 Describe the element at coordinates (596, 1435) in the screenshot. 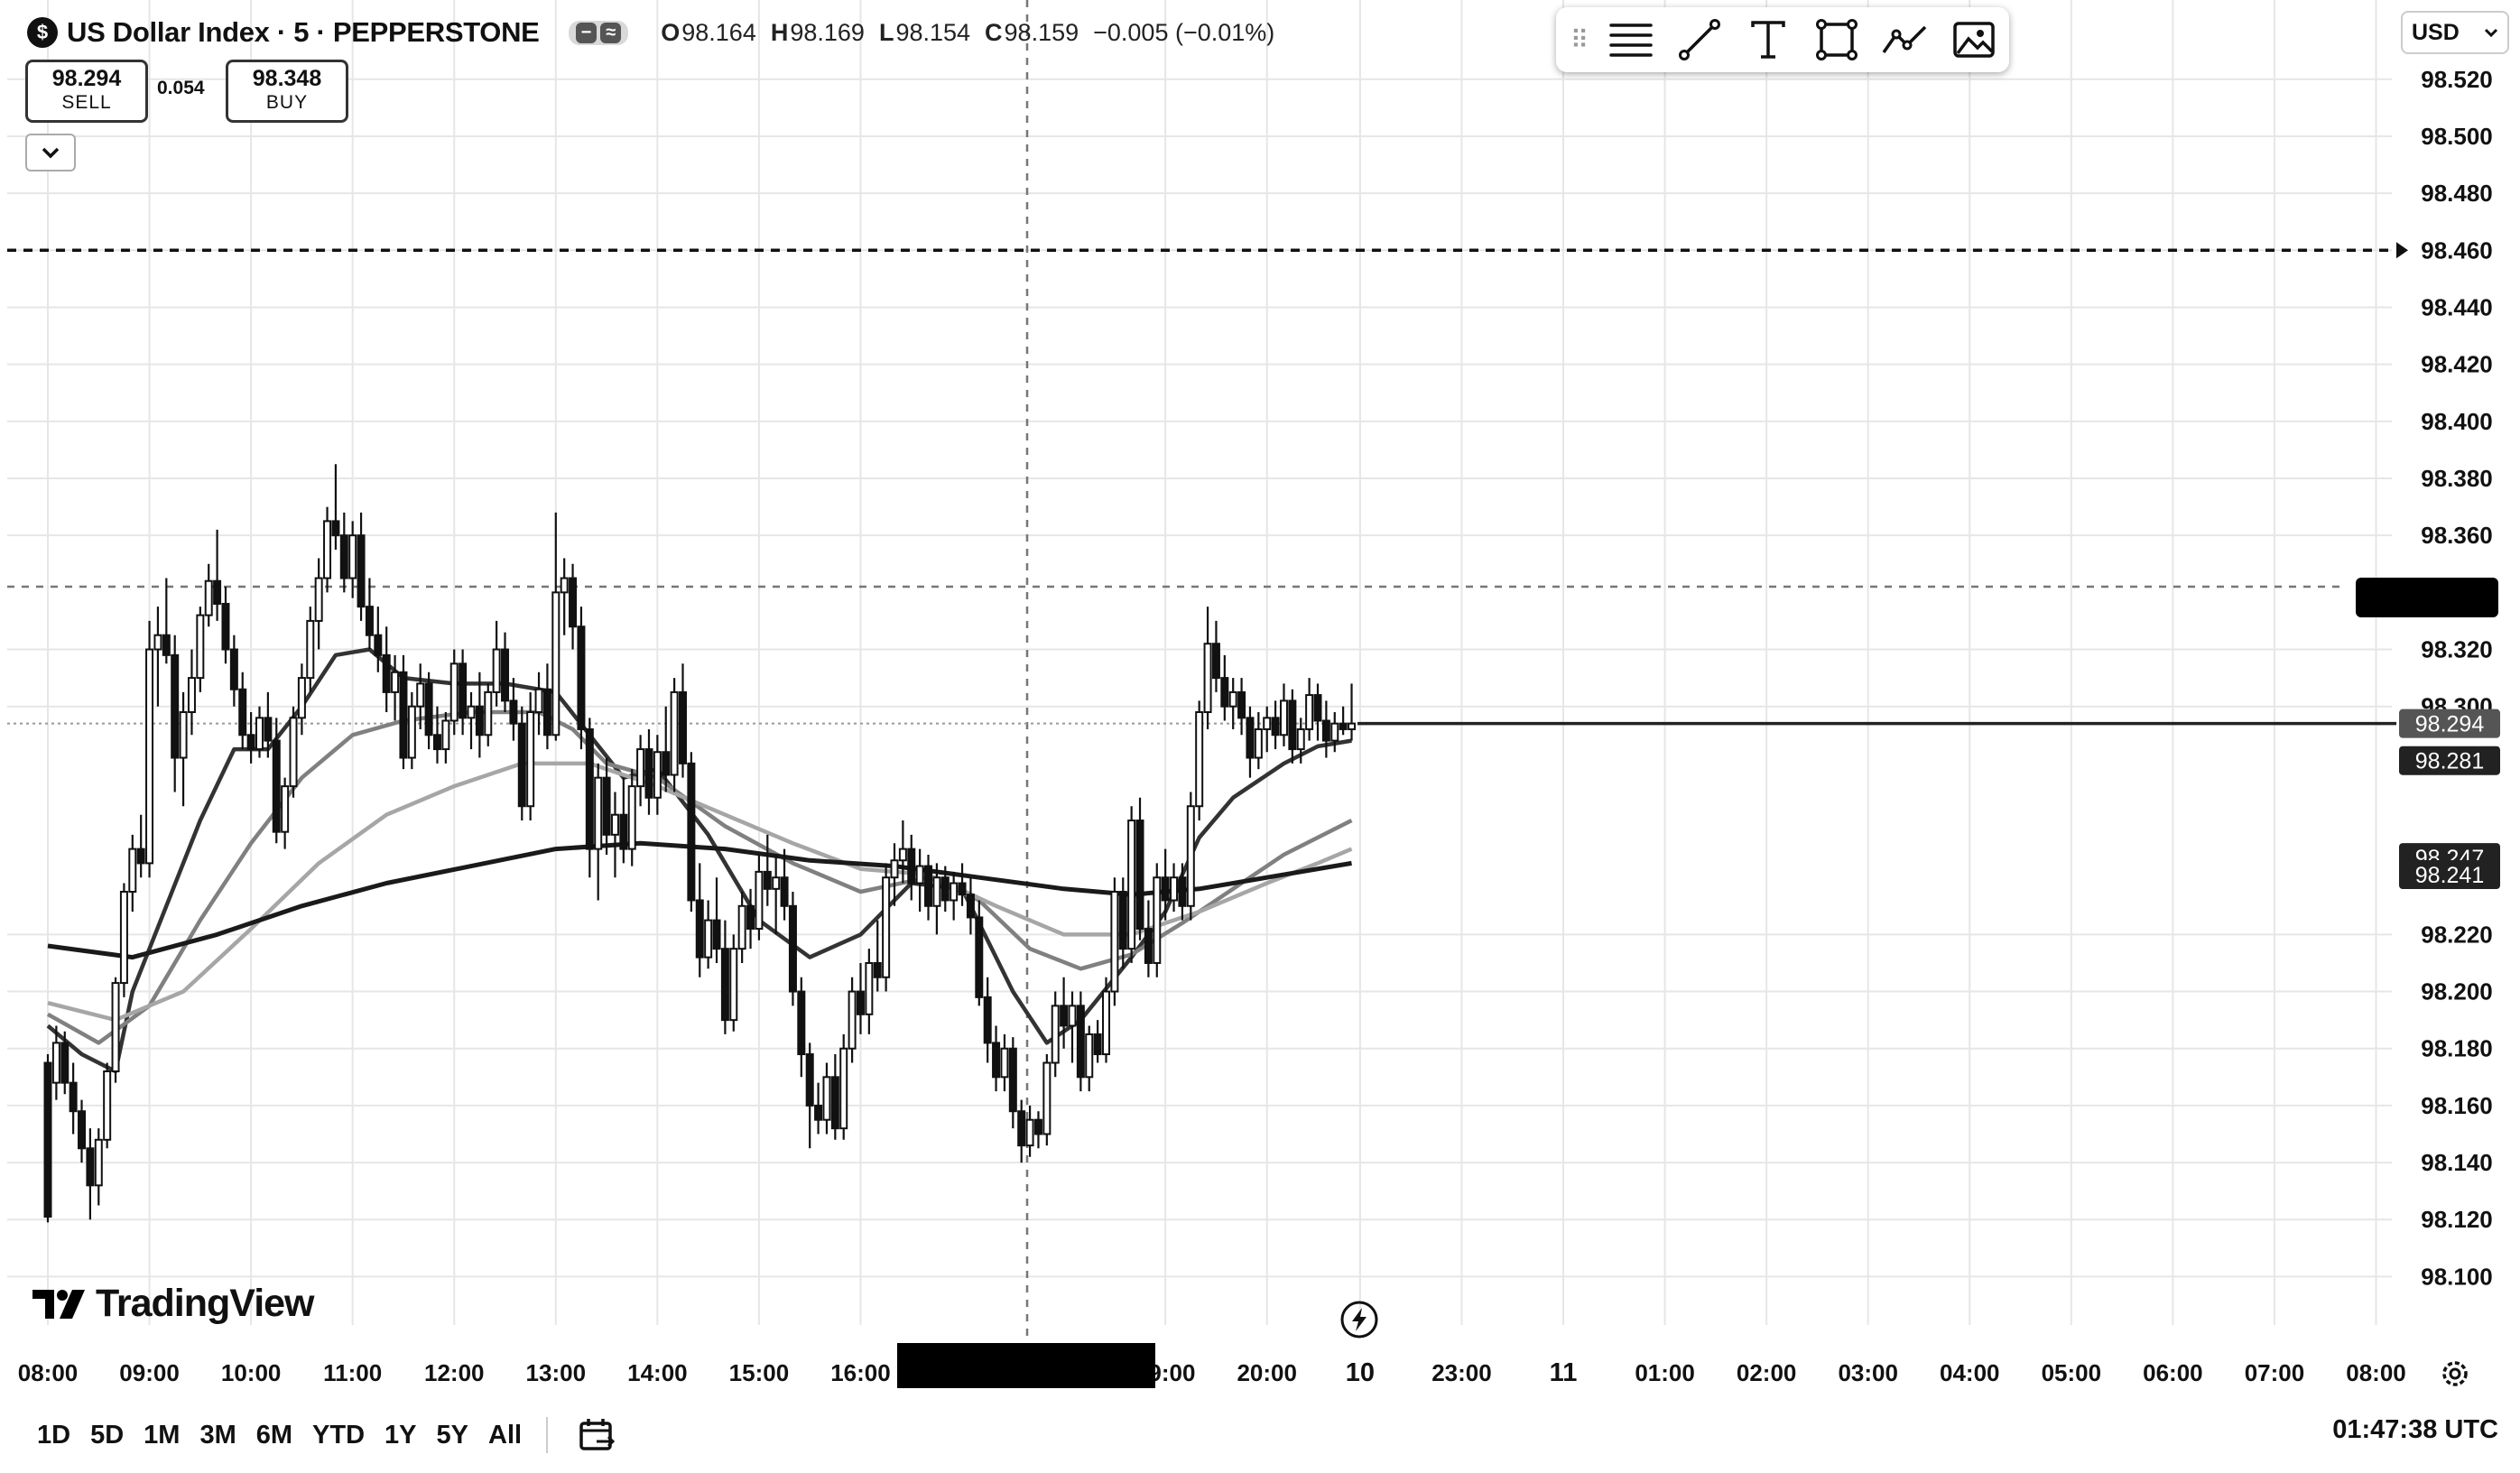

I see `go-to-date-button` at that location.